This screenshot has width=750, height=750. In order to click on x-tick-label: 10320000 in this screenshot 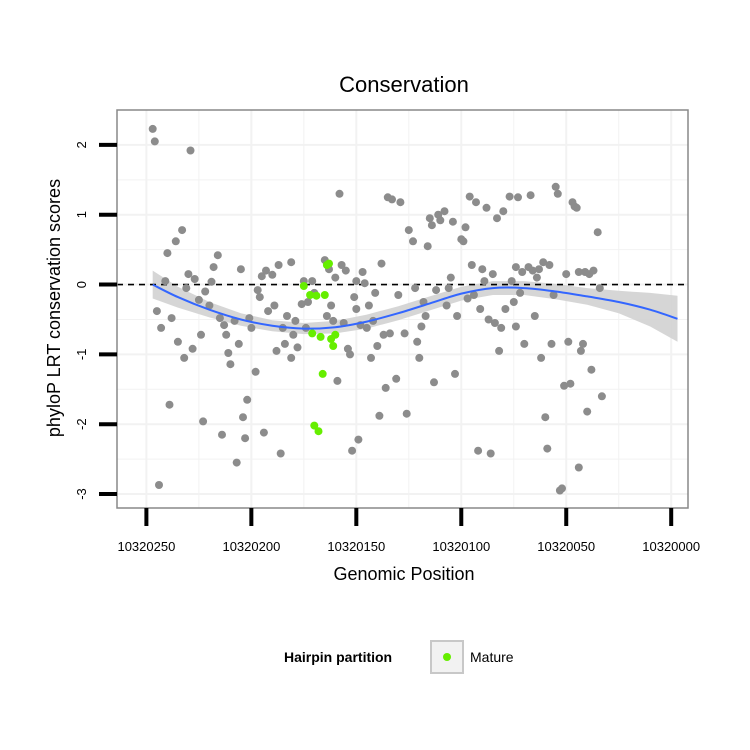, I will do `click(671, 546)`.